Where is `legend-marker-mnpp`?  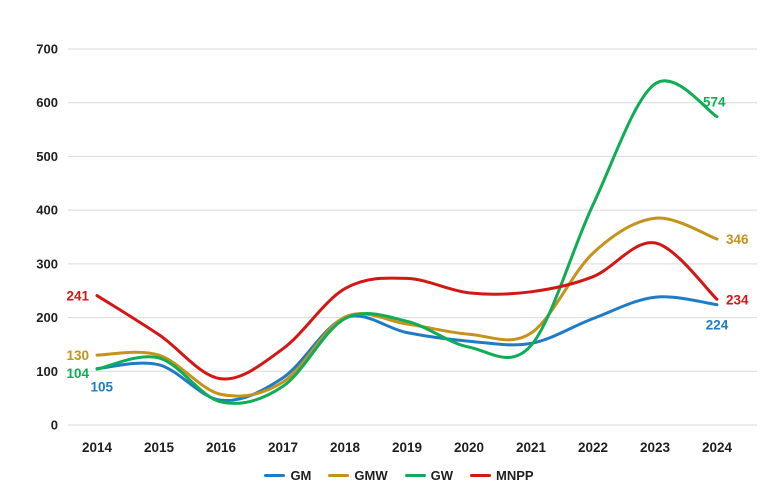
legend-marker-mnpp is located at coordinates (480, 475).